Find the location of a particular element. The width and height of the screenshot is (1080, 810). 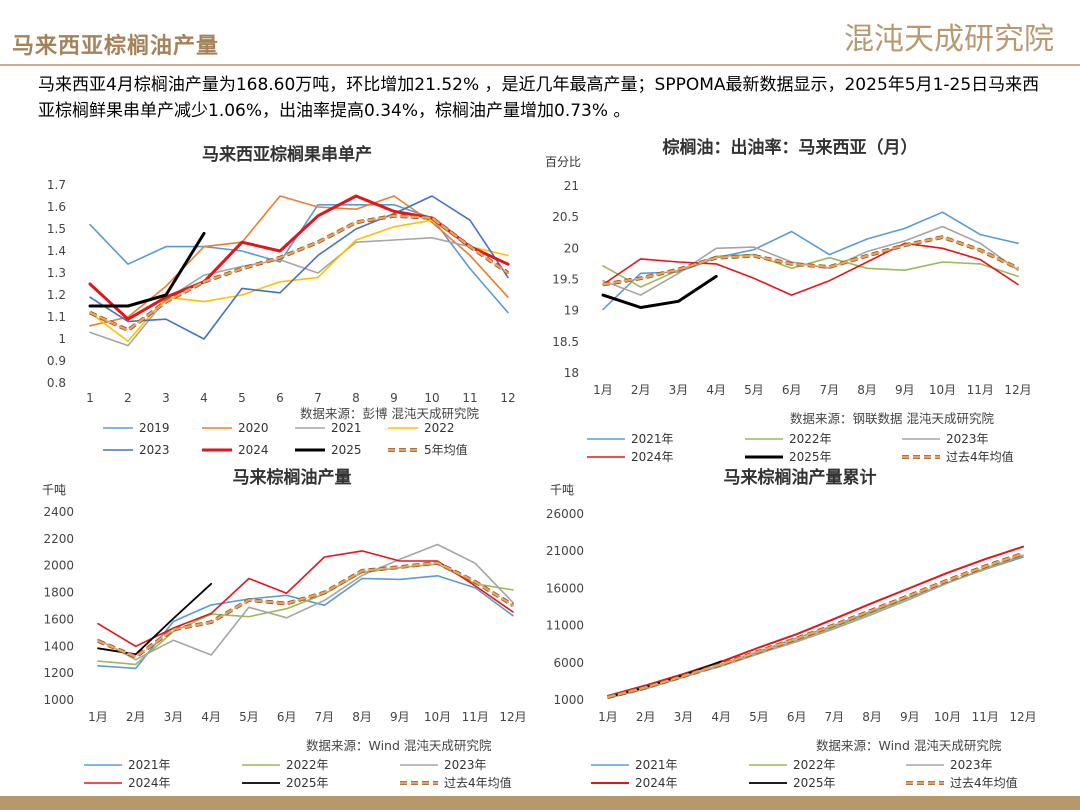

legend-label: 2024 is located at coordinates (253, 450).